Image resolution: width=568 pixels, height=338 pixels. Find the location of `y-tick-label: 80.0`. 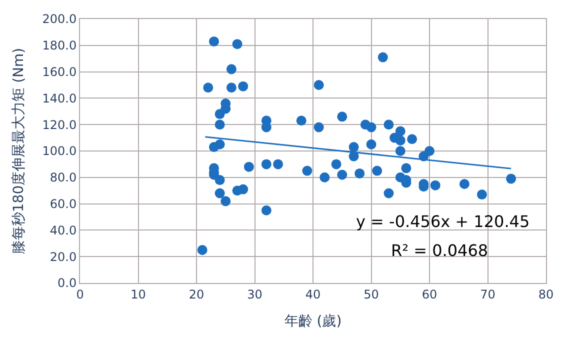

y-tick-label: 80.0 is located at coordinates (63, 177).